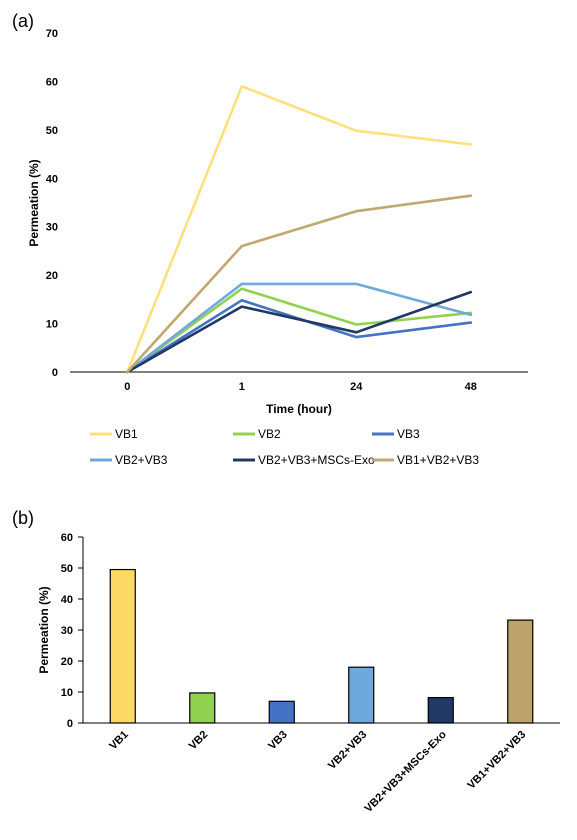  I want to click on panel-b-y-axis: 0 10 20 30 40 50 60, so click(72, 631).